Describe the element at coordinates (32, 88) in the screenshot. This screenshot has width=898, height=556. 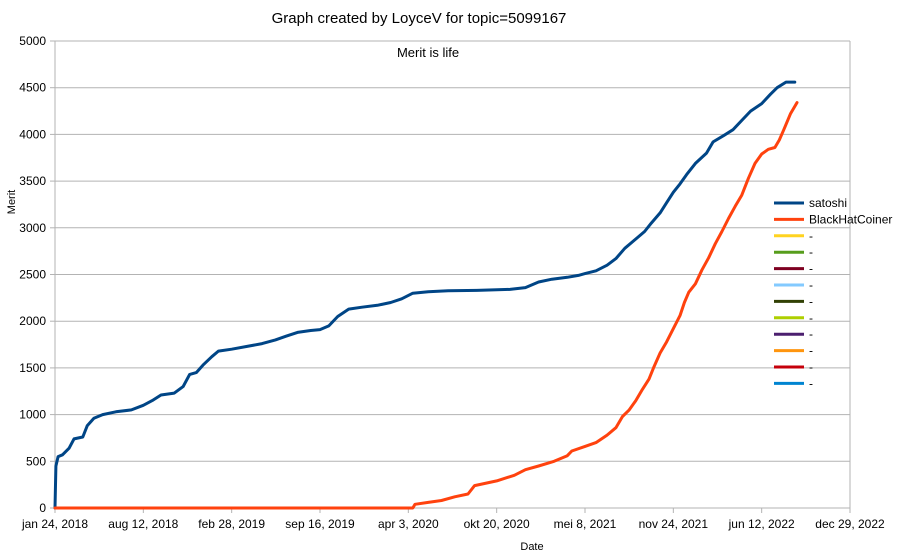
I see `y-tick-label: 4500` at that location.